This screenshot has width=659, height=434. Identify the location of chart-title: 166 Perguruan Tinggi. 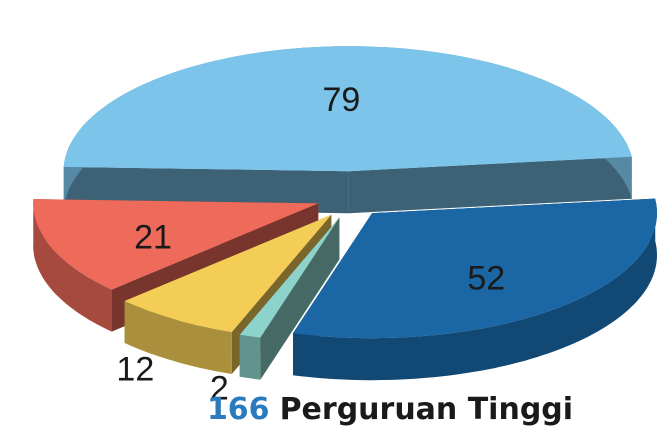
(390, 409).